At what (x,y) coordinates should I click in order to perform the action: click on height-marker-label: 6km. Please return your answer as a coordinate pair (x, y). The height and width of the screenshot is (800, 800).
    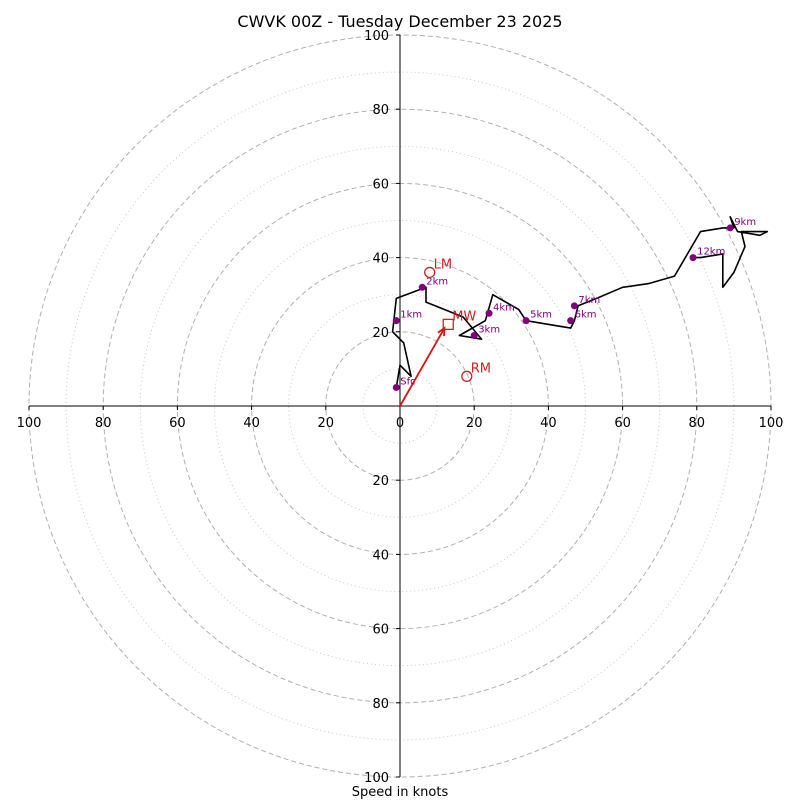
    Looking at the image, I should click on (586, 315).